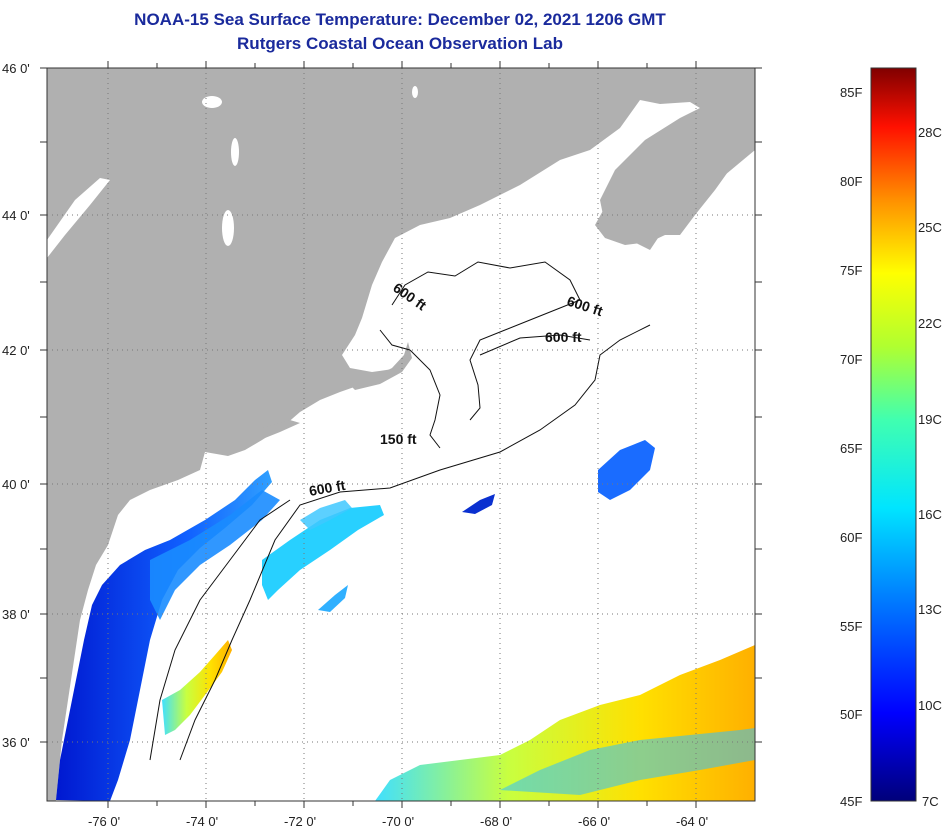 Image resolution: width=944 pixels, height=832 pixels. I want to click on celsius-label: 10C, so click(930, 705).